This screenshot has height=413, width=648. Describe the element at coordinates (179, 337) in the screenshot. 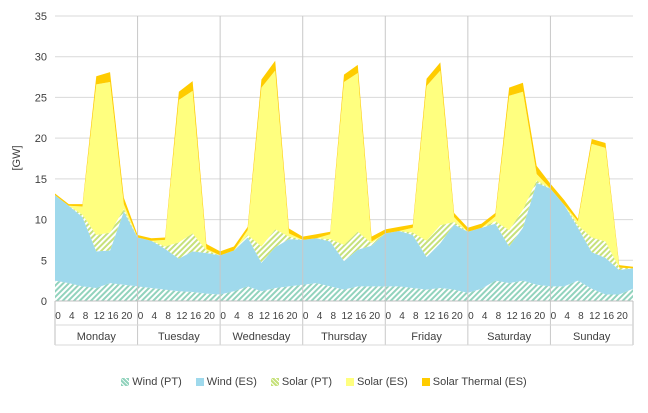

I see `day-label: Tuesday` at that location.